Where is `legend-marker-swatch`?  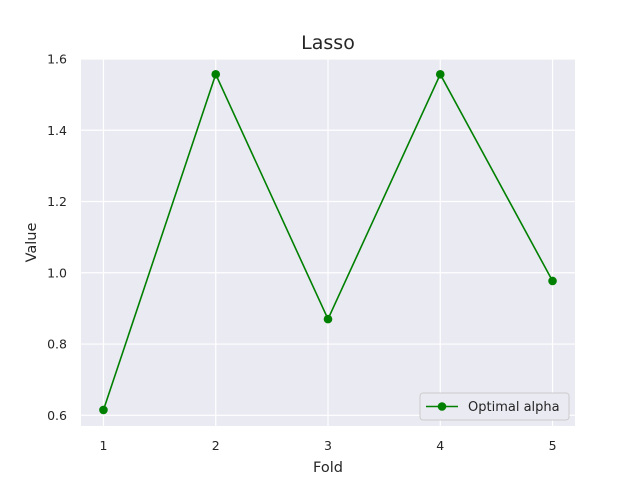
legend-marker-swatch is located at coordinates (442, 406).